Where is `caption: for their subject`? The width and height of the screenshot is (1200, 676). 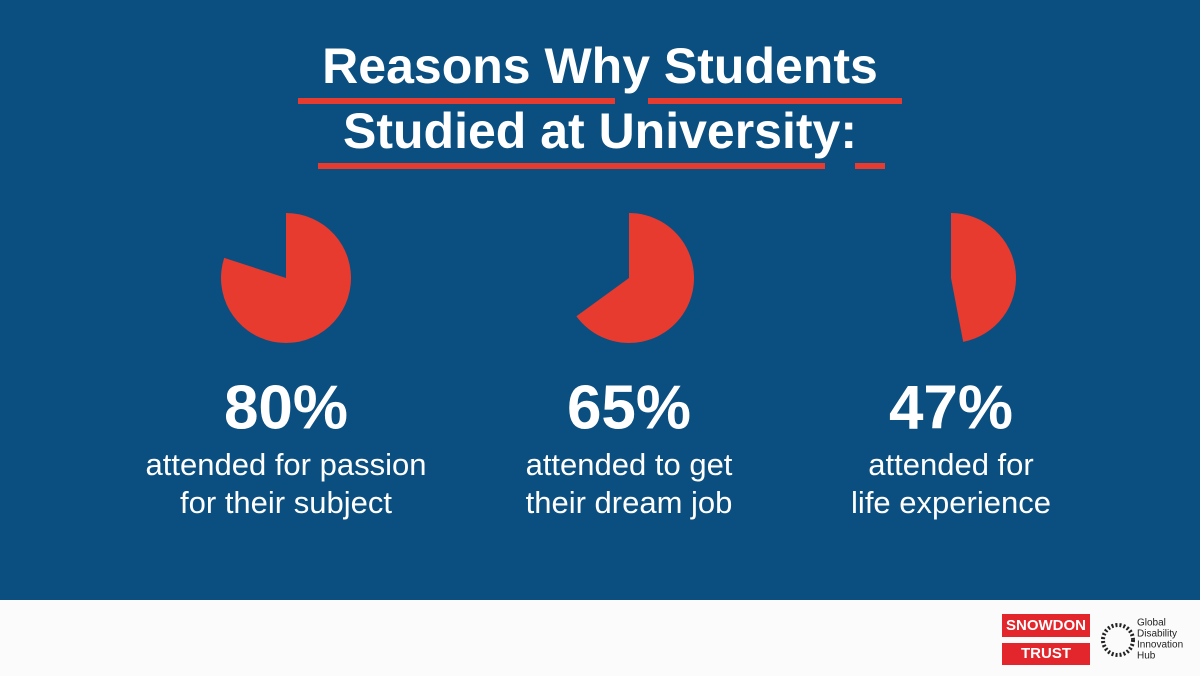 caption: for their subject is located at coordinates (286, 502).